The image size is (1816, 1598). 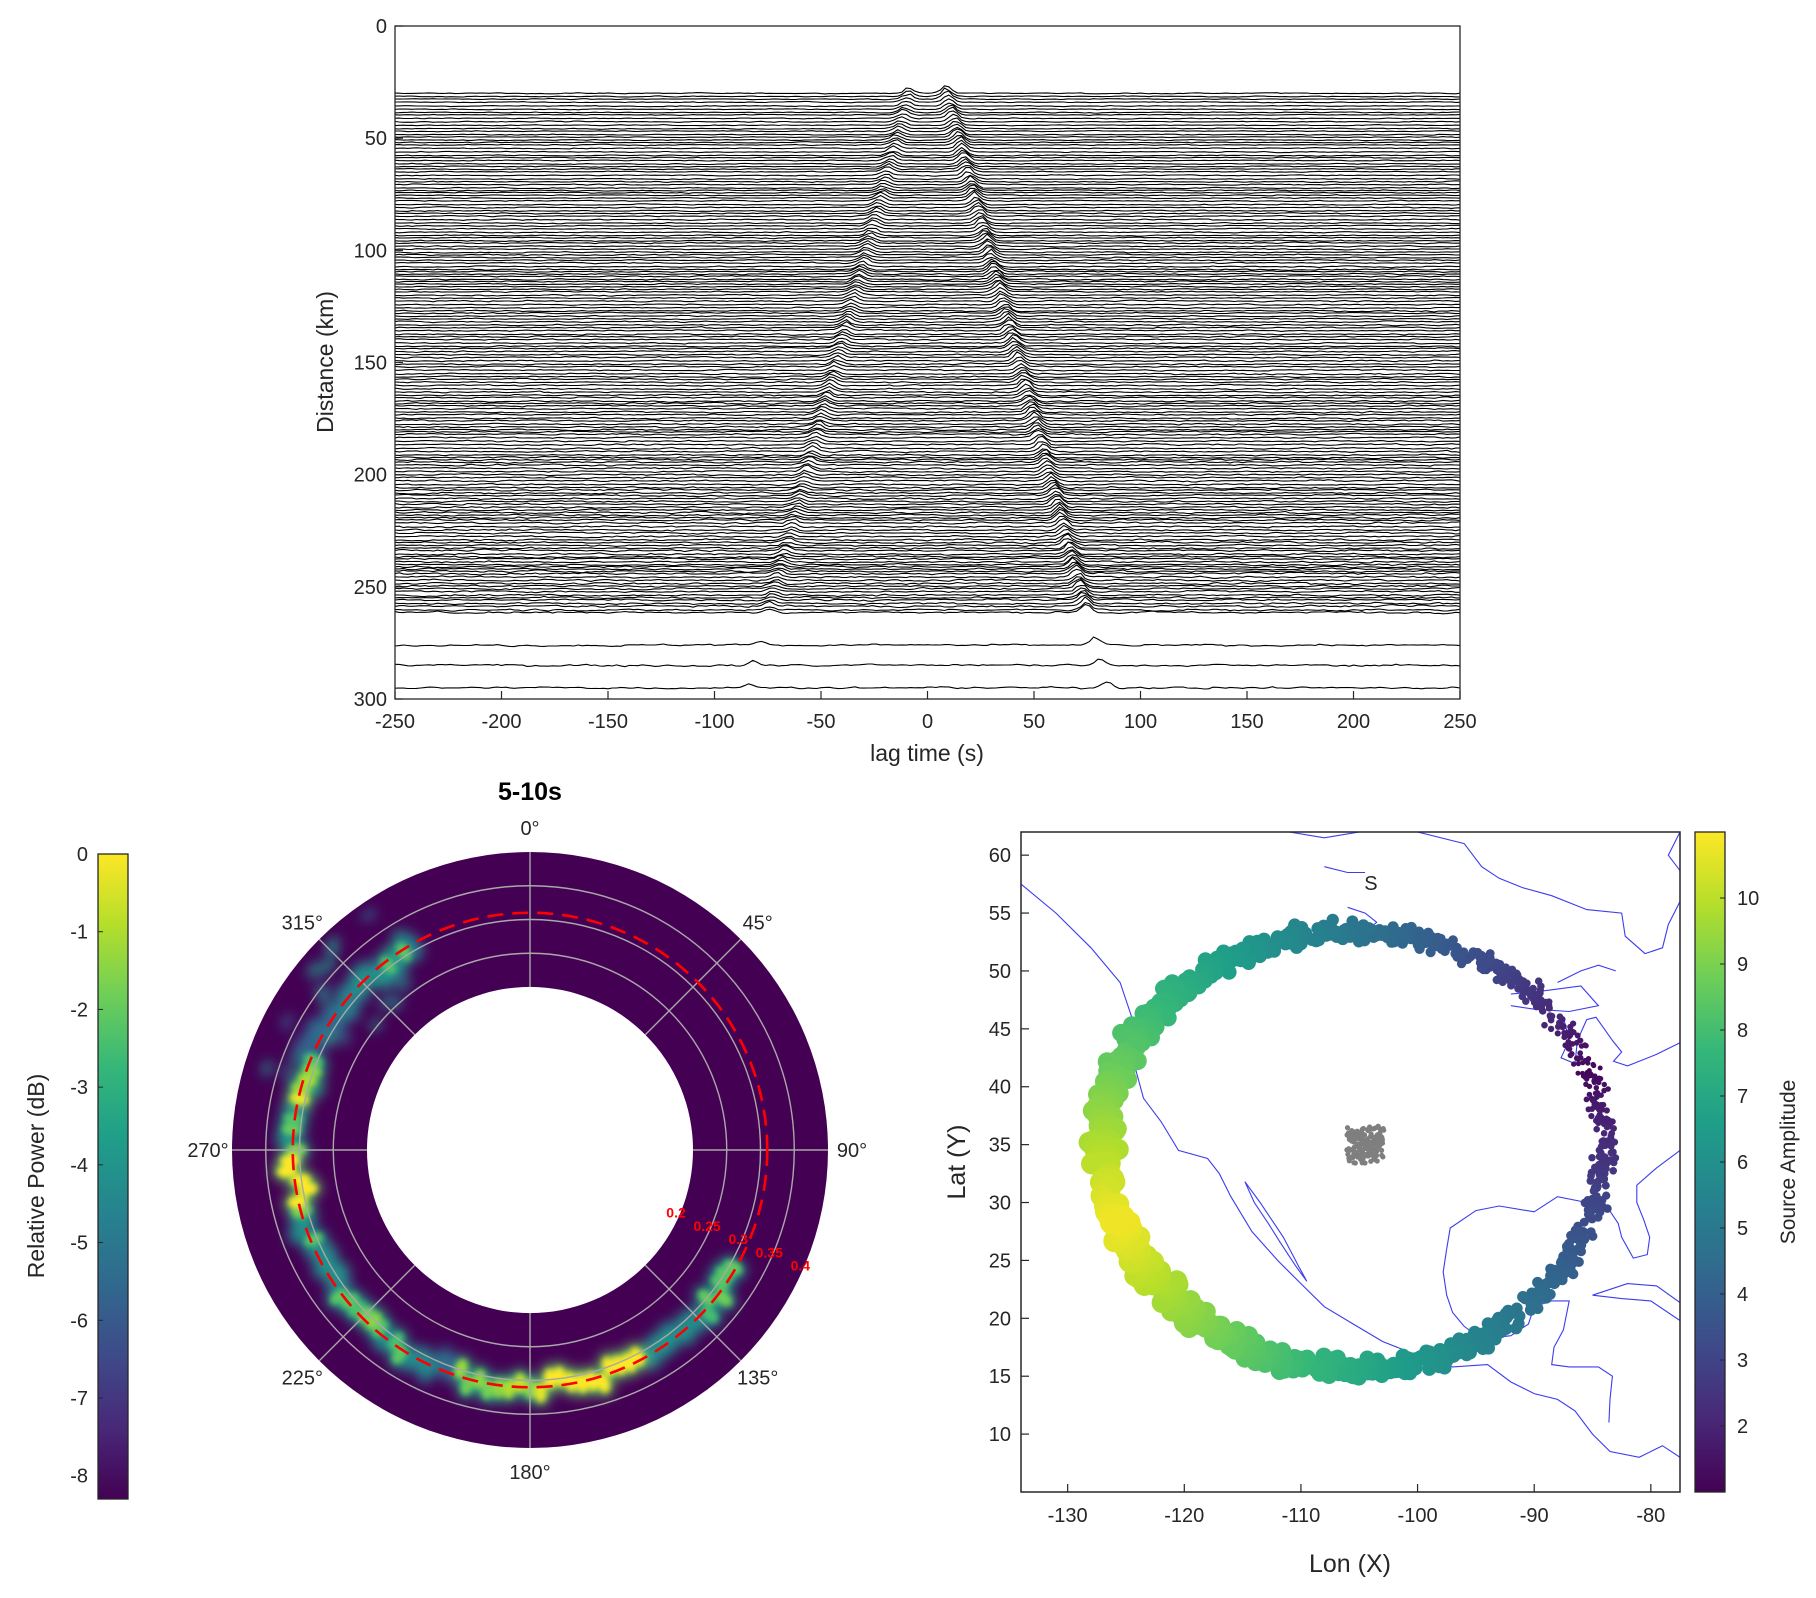 I want to click on map-y-tick-label: 30, so click(x=1000, y=1204).